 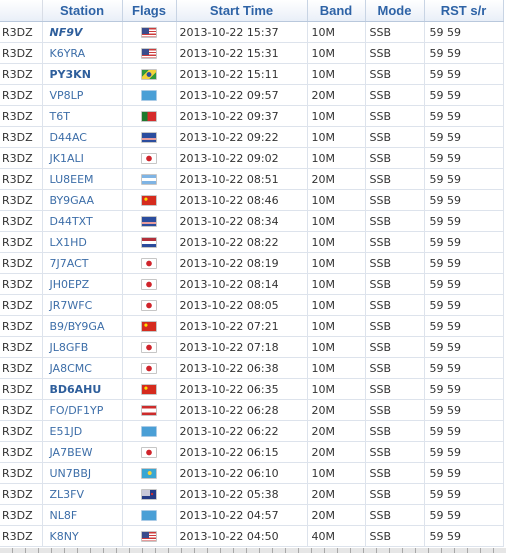 What do you see at coordinates (242, 473) in the screenshot?
I see `start-time: 2013-10-22 06:10` at bounding box center [242, 473].